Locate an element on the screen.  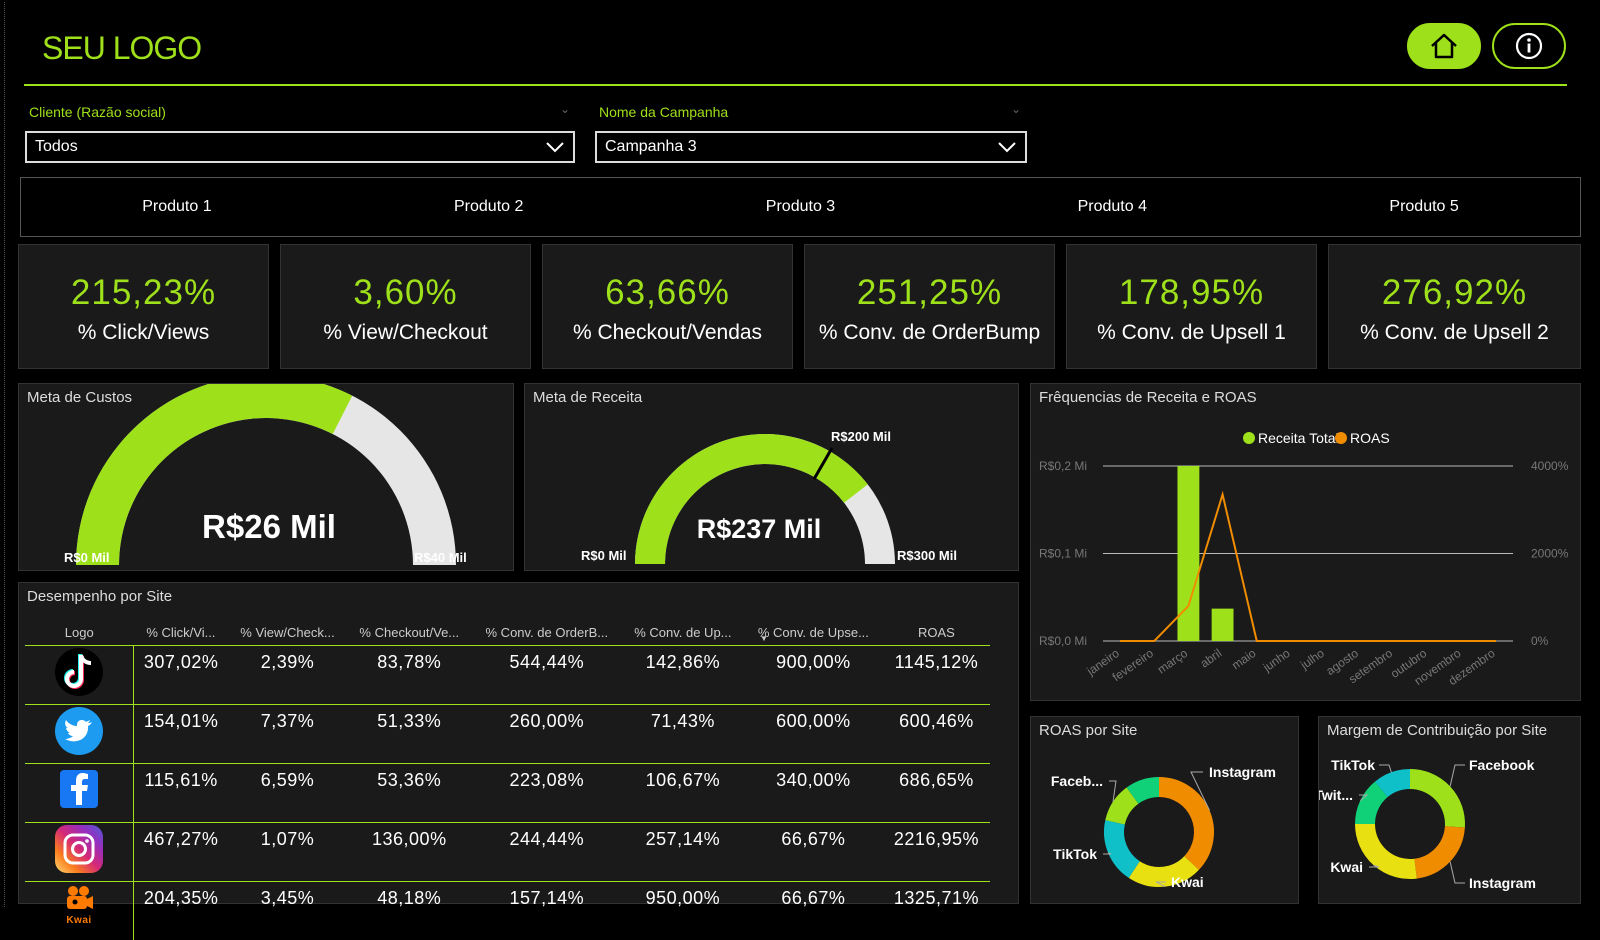
kpi-value: 178,95% is located at coordinates (1191, 293).